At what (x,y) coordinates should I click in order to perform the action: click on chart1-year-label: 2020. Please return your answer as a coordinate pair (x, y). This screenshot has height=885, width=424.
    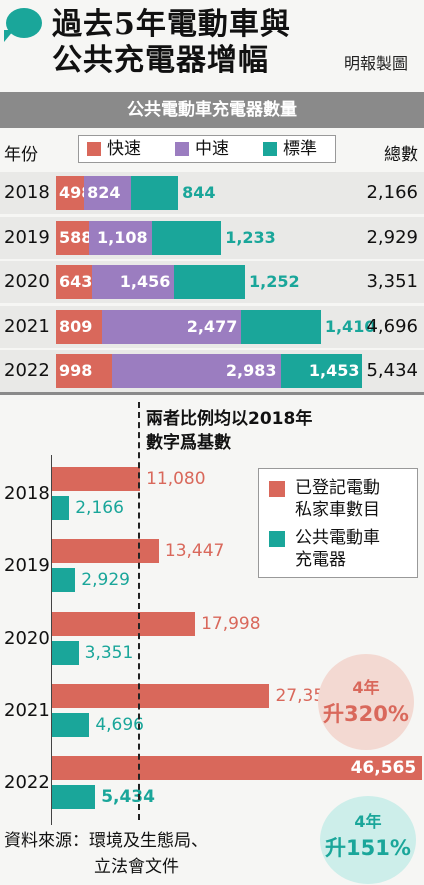
    Looking at the image, I should click on (27, 281).